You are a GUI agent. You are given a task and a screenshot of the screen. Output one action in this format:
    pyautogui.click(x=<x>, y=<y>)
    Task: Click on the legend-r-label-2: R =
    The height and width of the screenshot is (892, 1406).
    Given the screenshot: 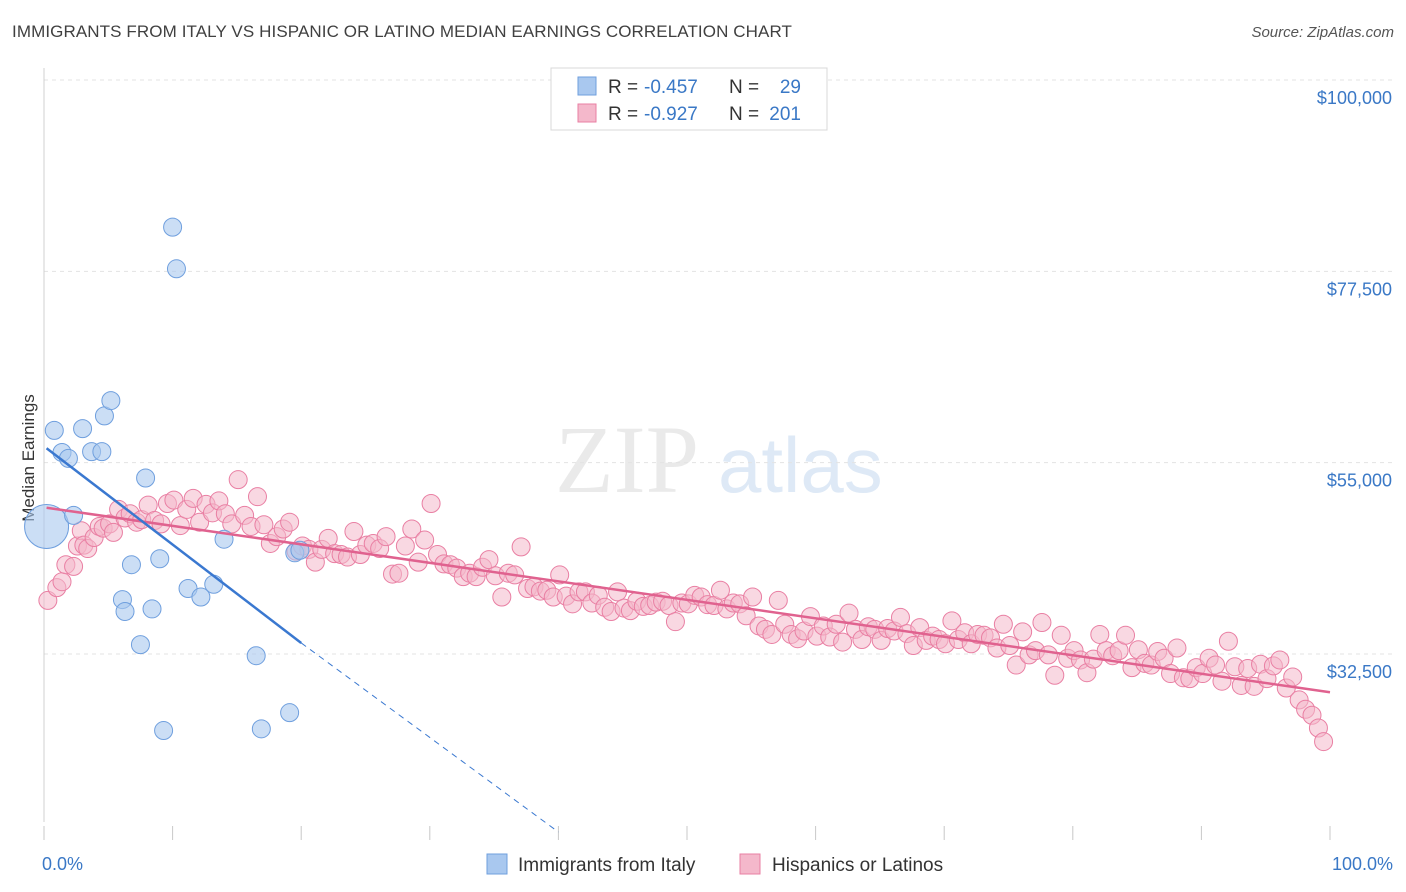 What is the action you would take?
    pyautogui.click(x=623, y=114)
    